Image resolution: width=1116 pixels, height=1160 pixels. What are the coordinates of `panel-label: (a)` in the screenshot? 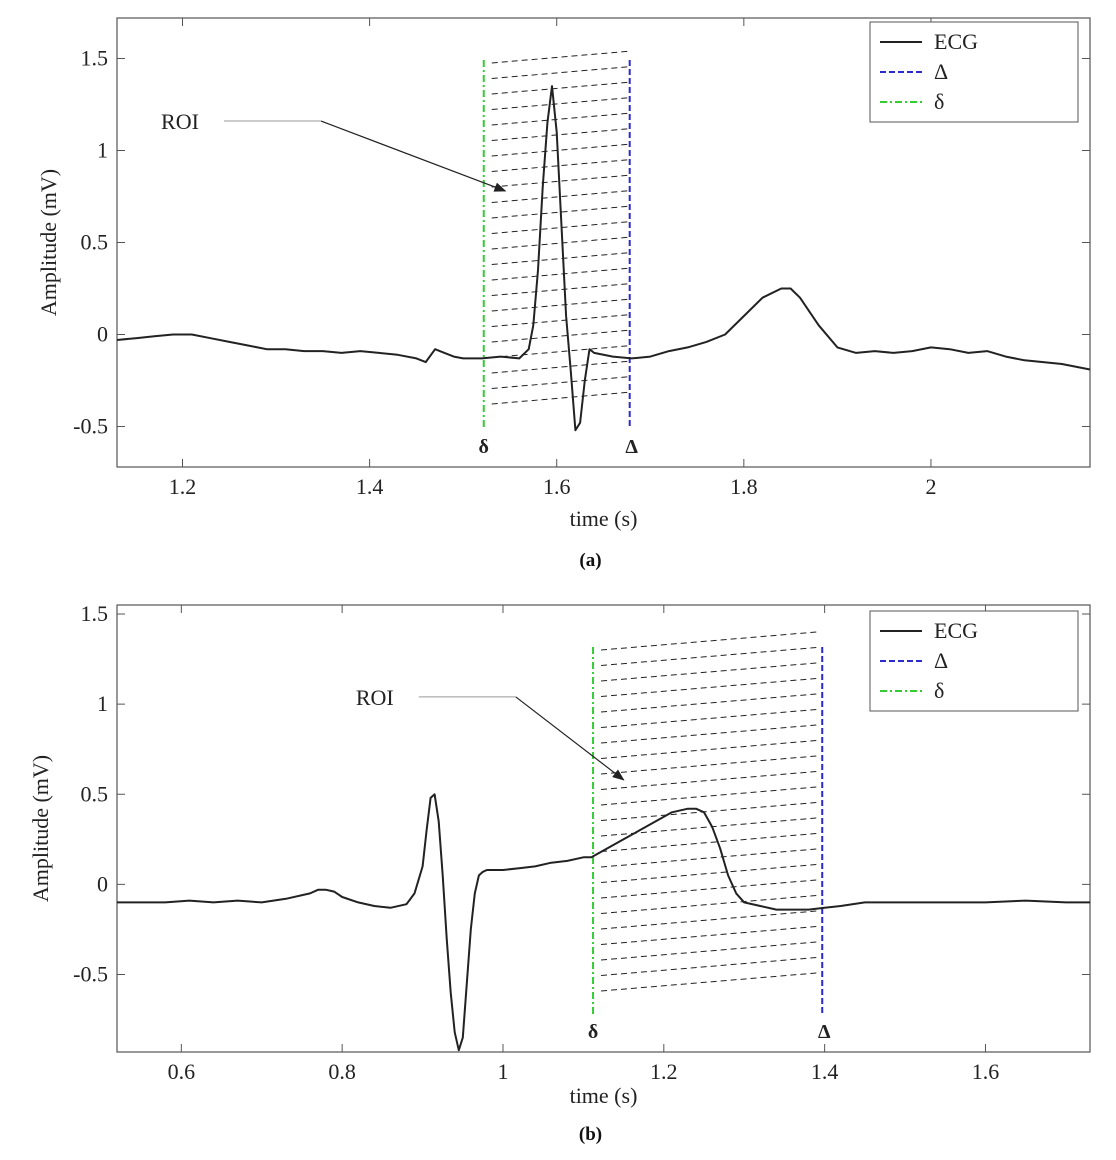 It's located at (590, 560).